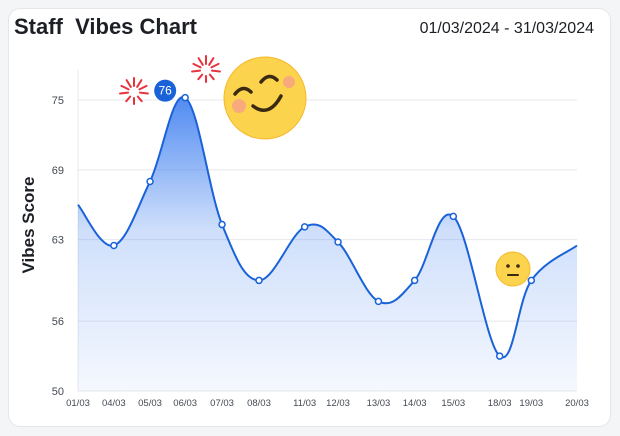  Describe the element at coordinates (453, 403) in the screenshot. I see `x-tick-label: 15/03` at that location.